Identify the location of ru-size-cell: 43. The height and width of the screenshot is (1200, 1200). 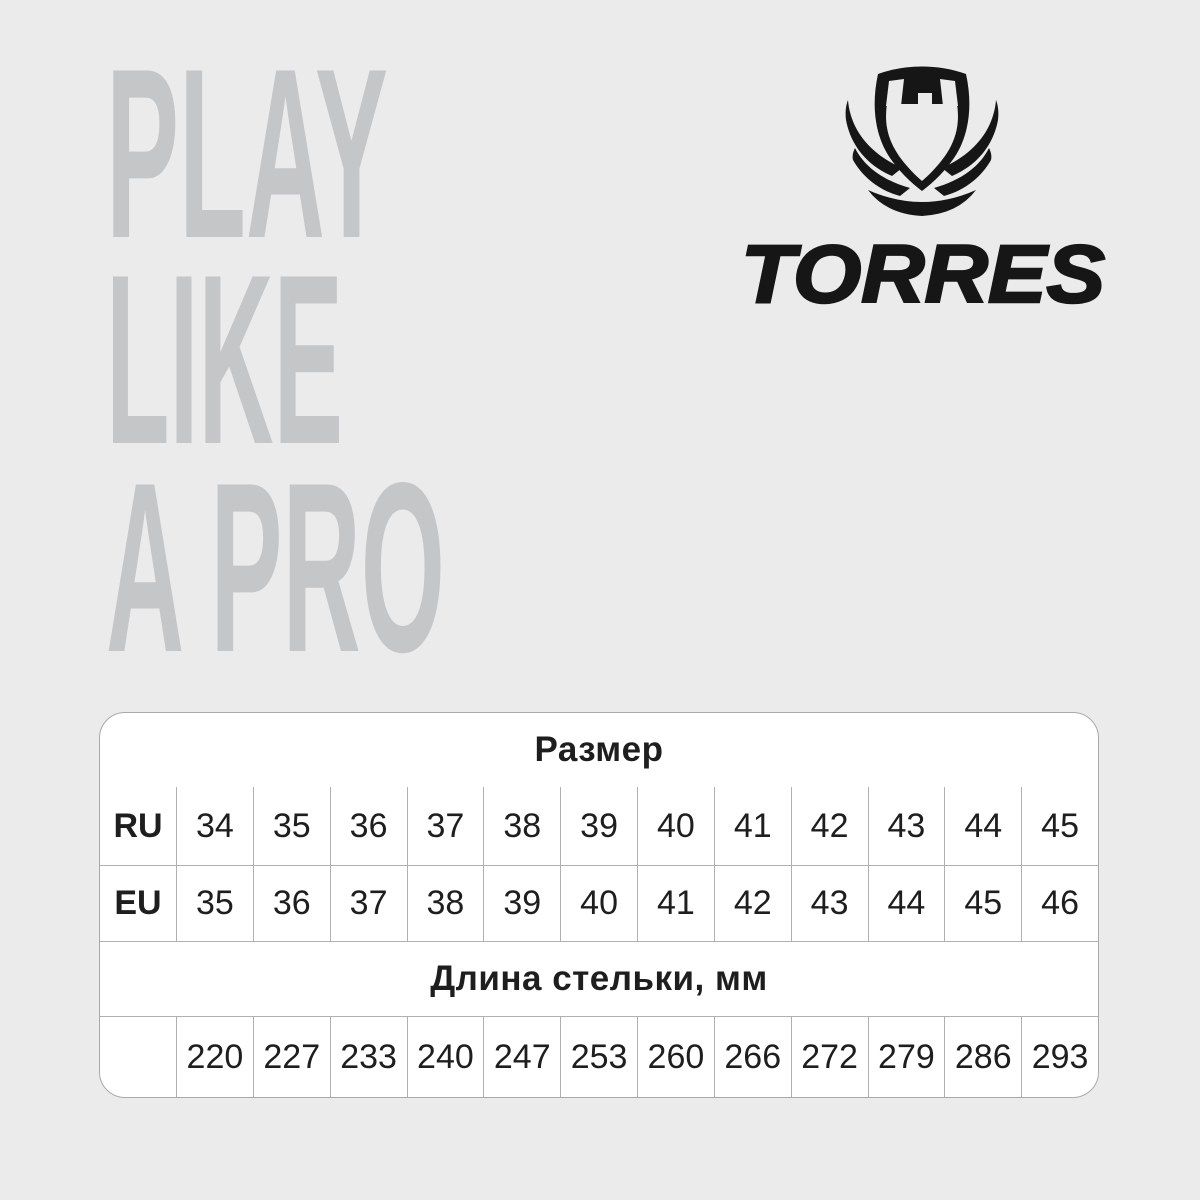
(906, 826).